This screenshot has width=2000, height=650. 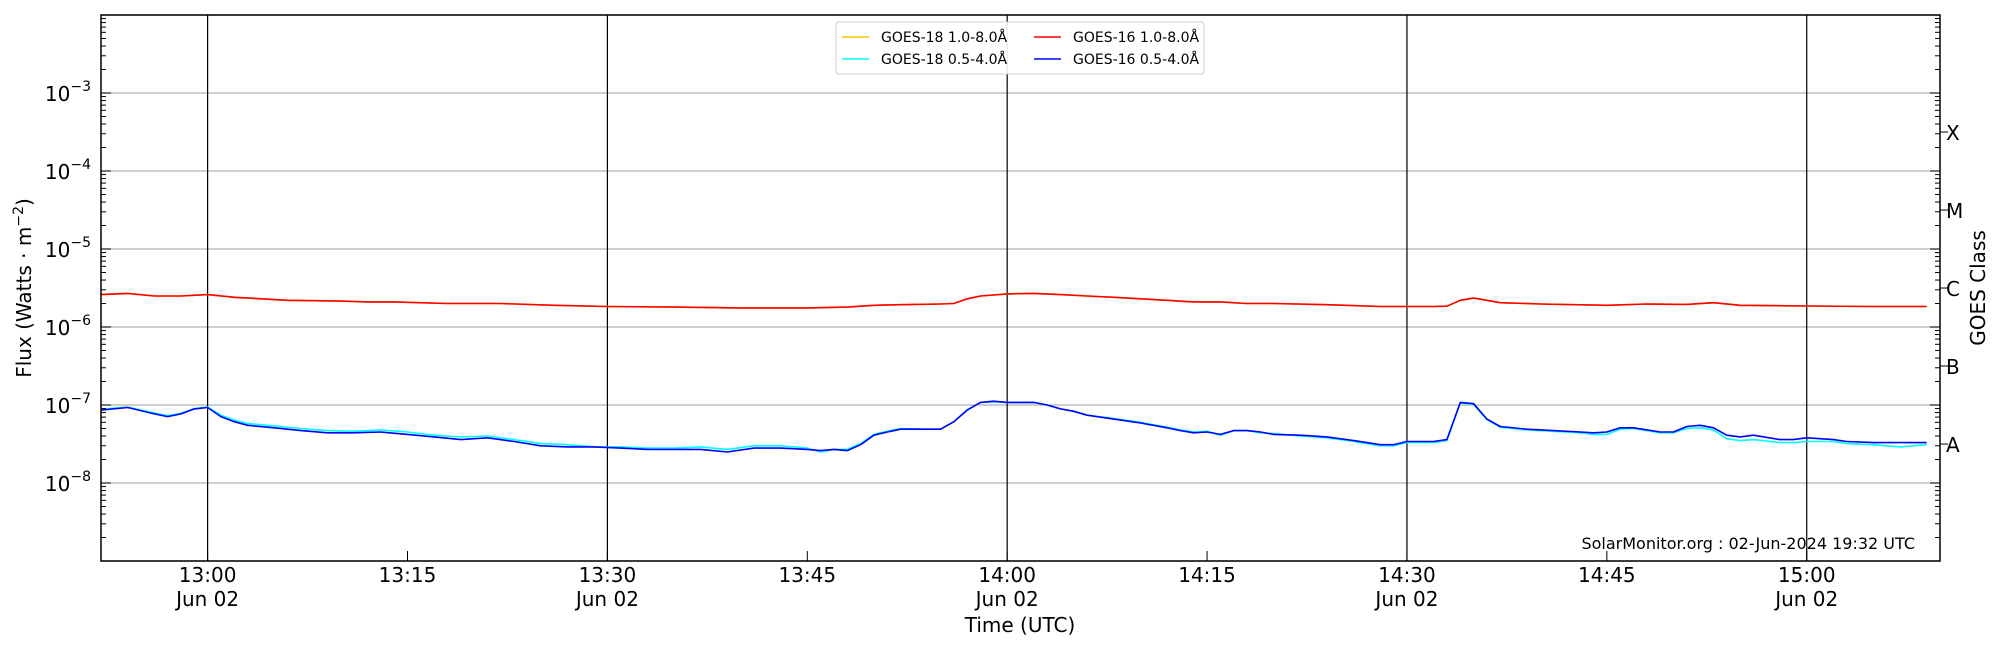 I want to click on goes-class-label-C: C, so click(x=1953, y=289).